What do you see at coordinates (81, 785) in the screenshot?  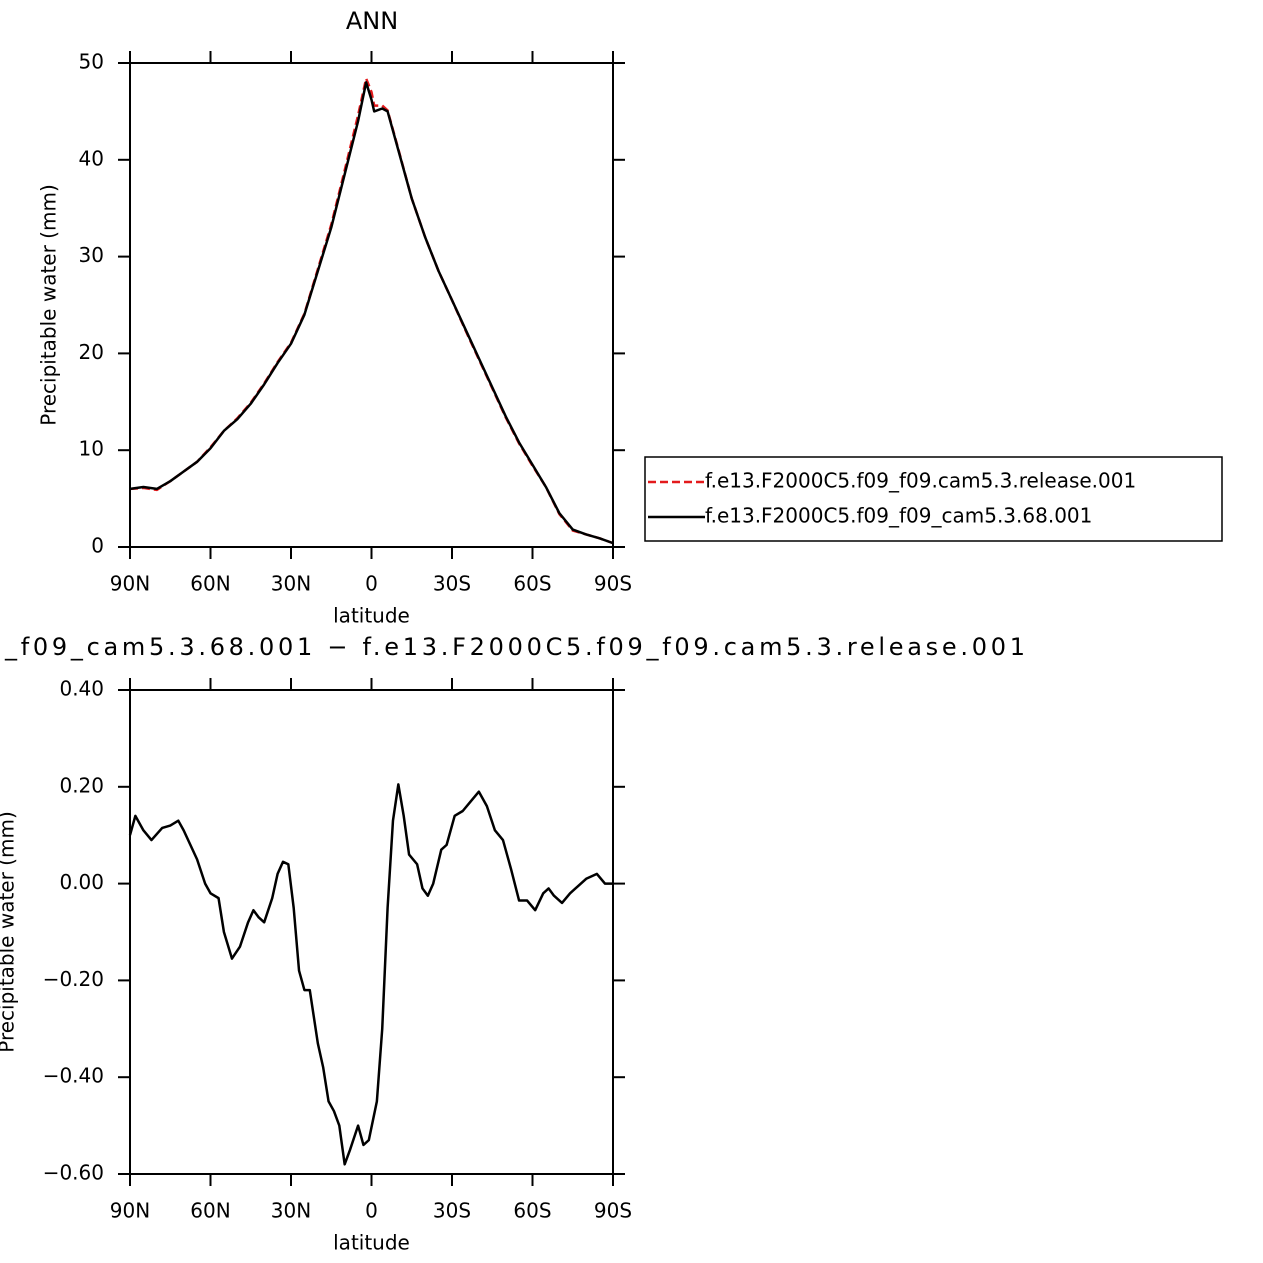 I see `y-tick-label: 0.20` at bounding box center [81, 785].